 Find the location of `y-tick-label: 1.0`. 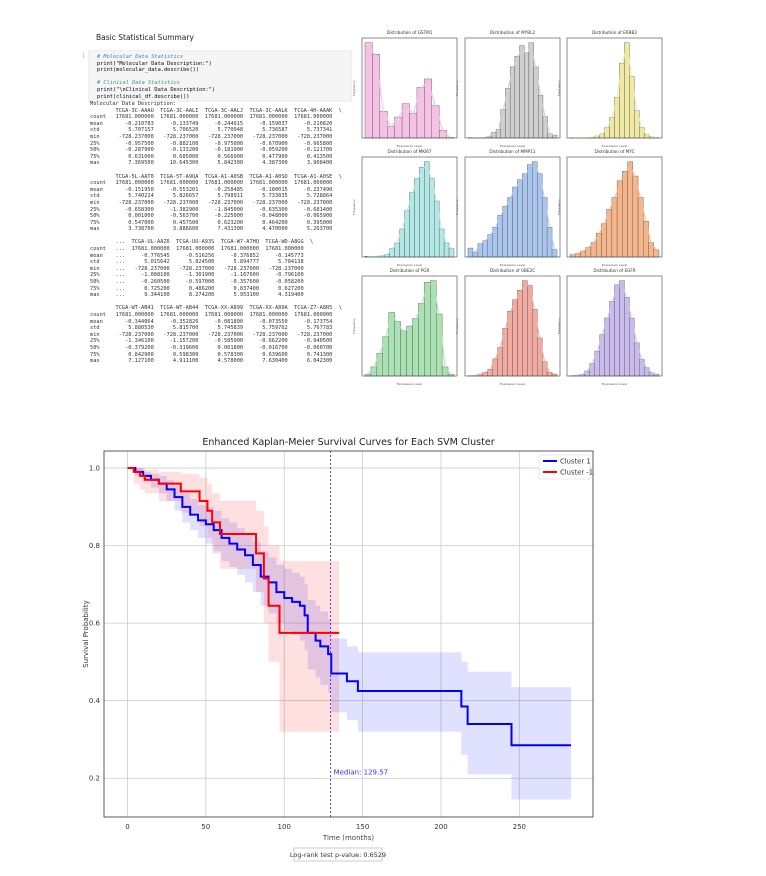

y-tick-label: 1.0 is located at coordinates (94, 469).